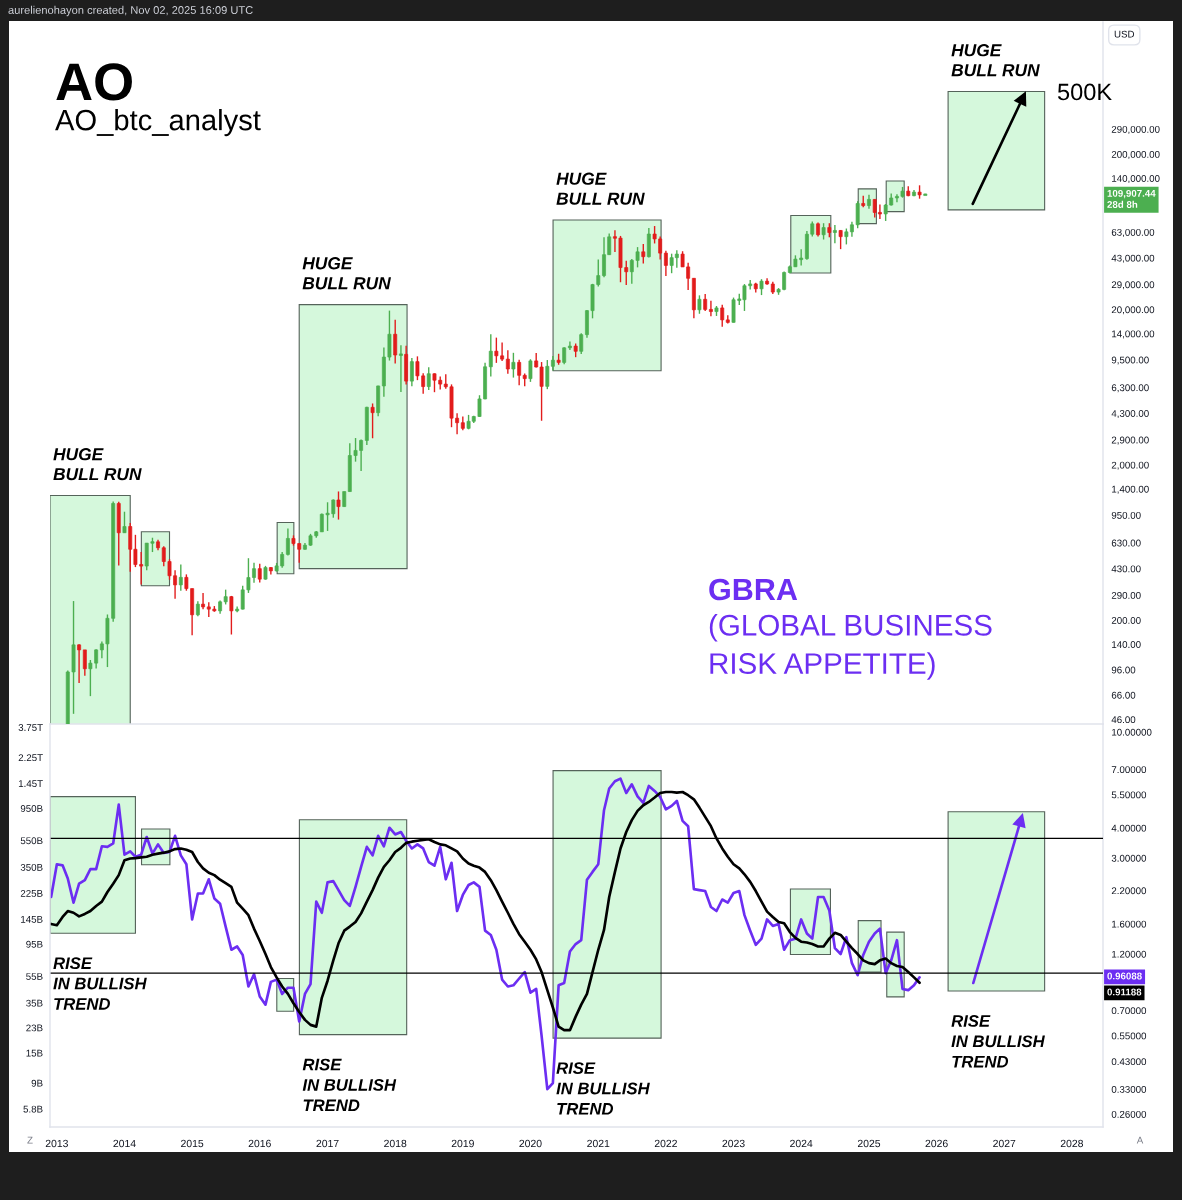 This screenshot has width=1182, height=1200. What do you see at coordinates (850, 647) in the screenshot?
I see `chart-subtitle: (GLOBAL BUSINESS RISK APPETITE)` at bounding box center [850, 647].